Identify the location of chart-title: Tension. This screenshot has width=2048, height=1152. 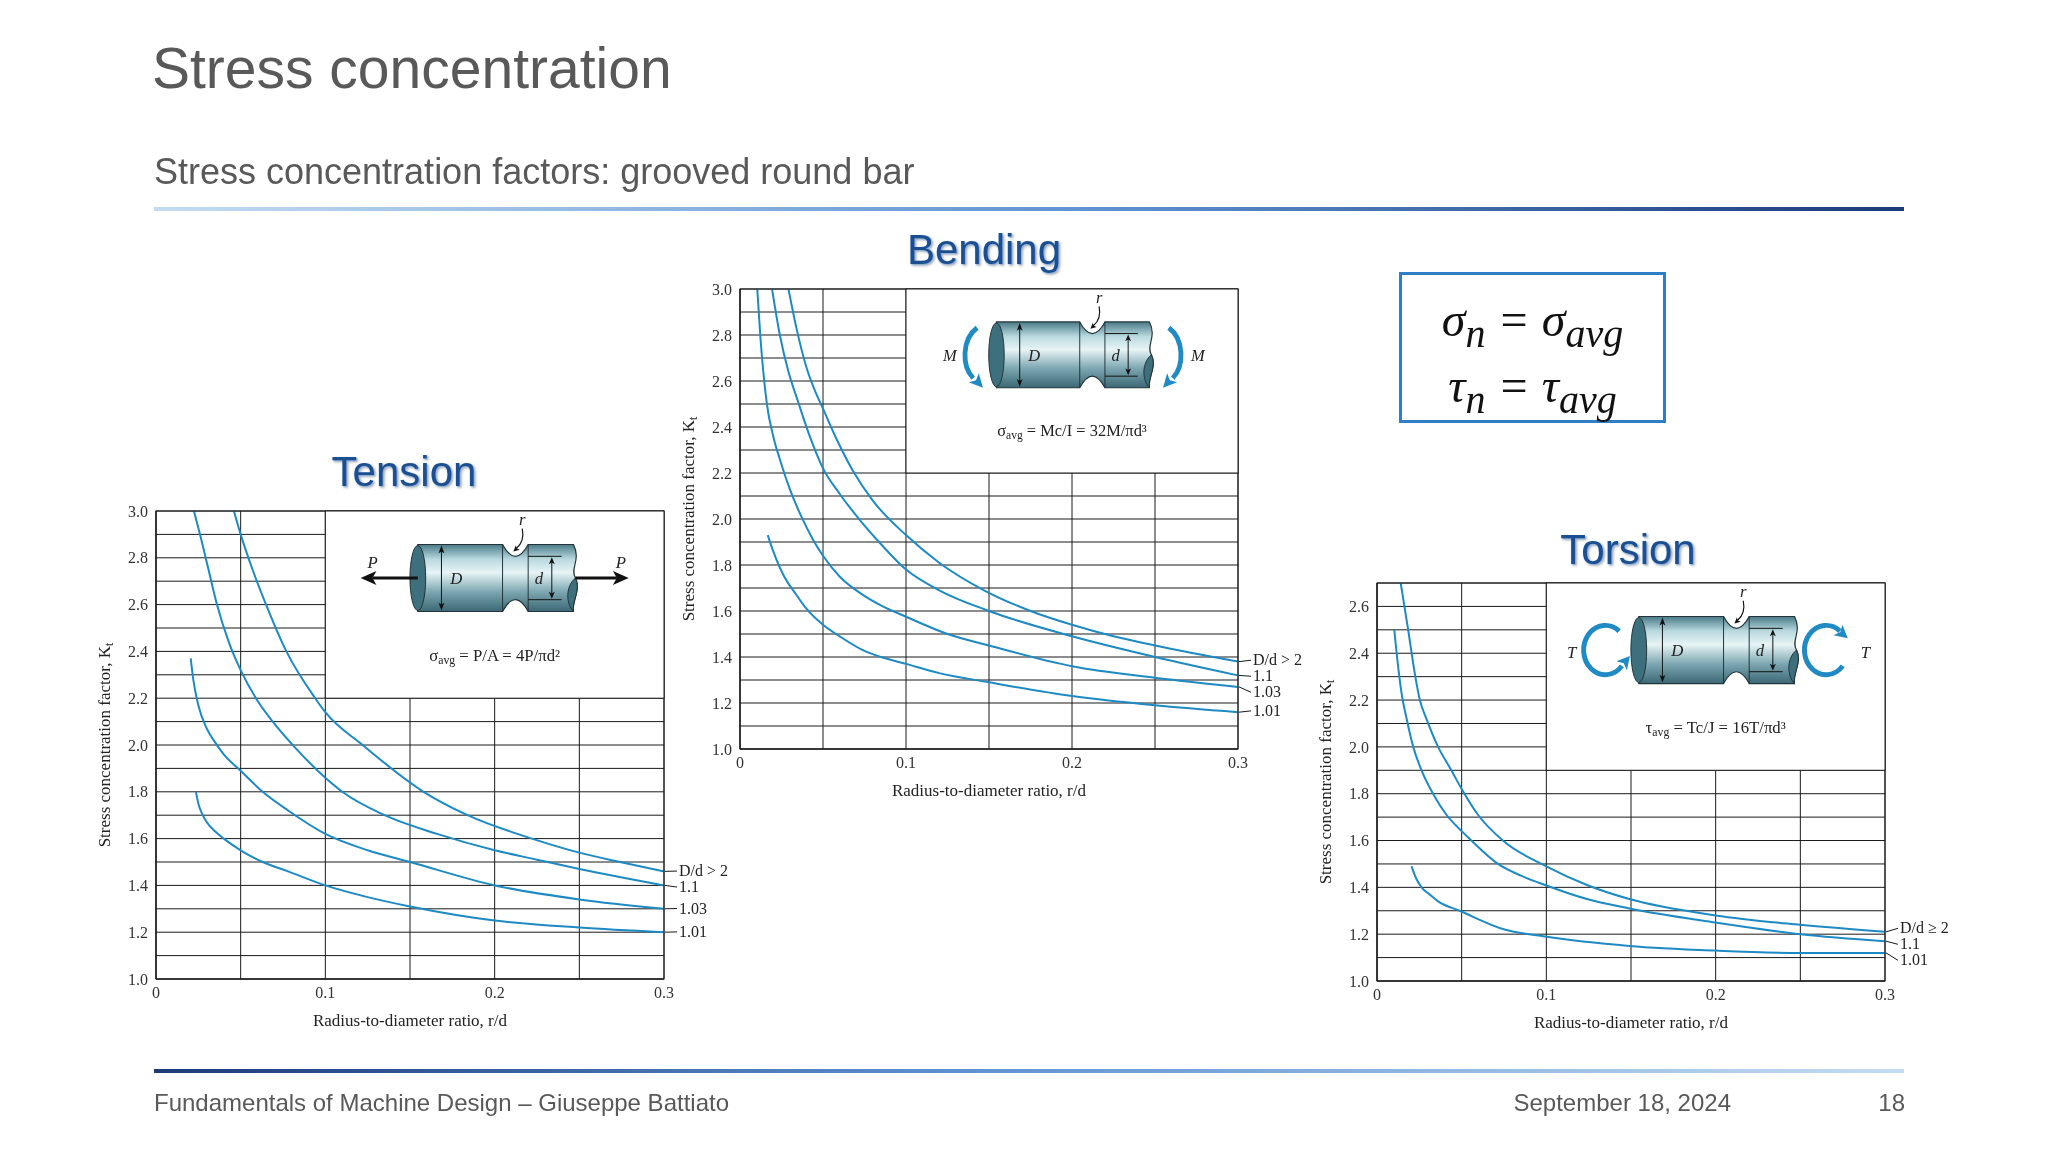
(404, 472).